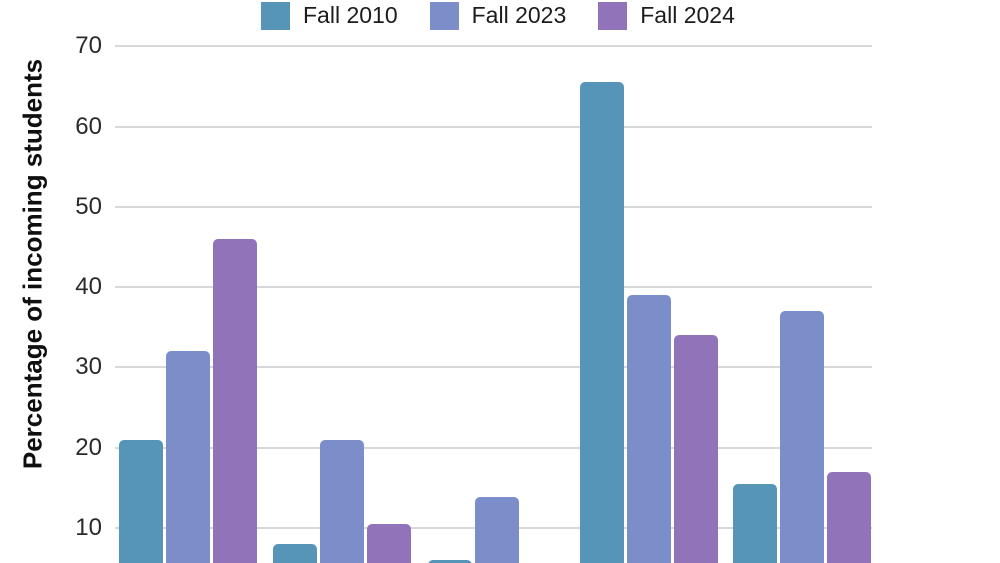  I want to click on legend-label: Fall 2024, so click(687, 15).